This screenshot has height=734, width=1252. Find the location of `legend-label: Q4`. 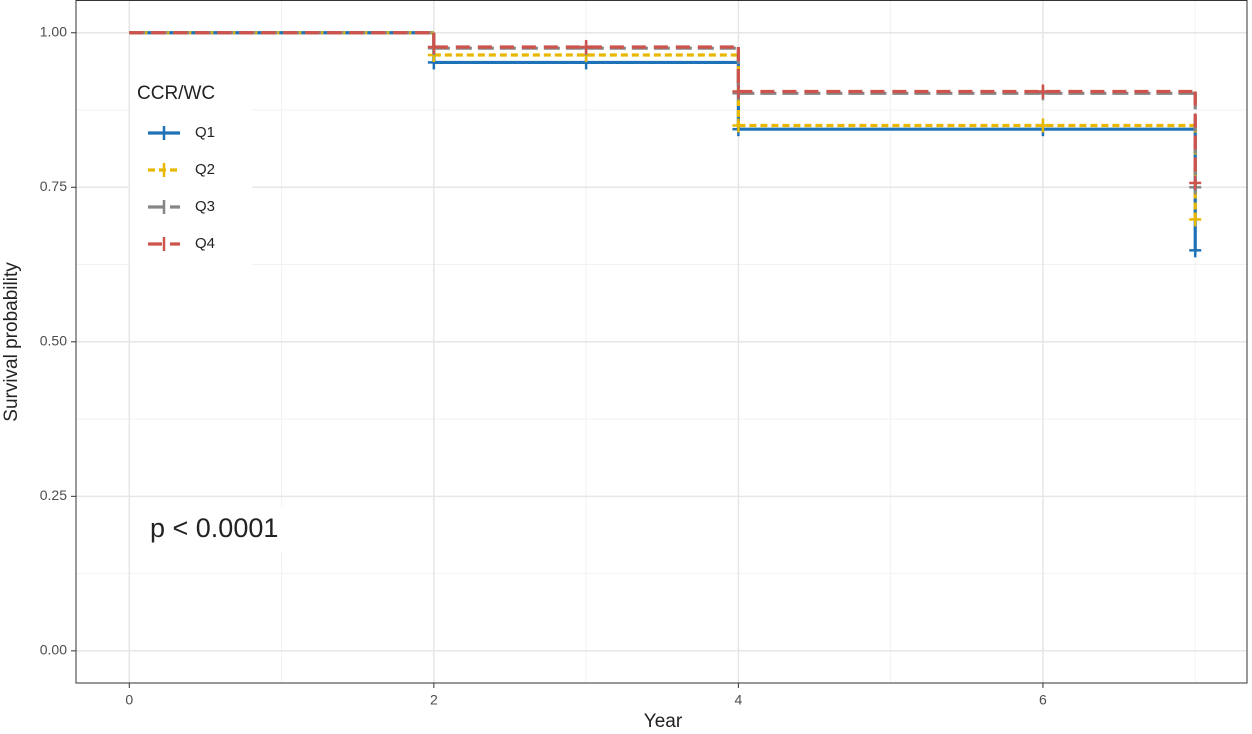

legend-label: Q4 is located at coordinates (205, 243).